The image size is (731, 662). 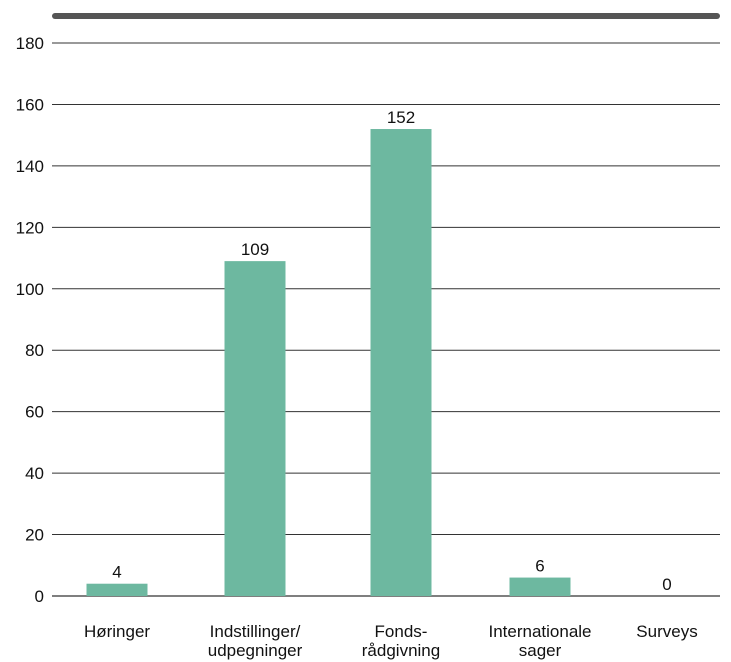 What do you see at coordinates (30, 104) in the screenshot?
I see `y-tick-label: 160` at bounding box center [30, 104].